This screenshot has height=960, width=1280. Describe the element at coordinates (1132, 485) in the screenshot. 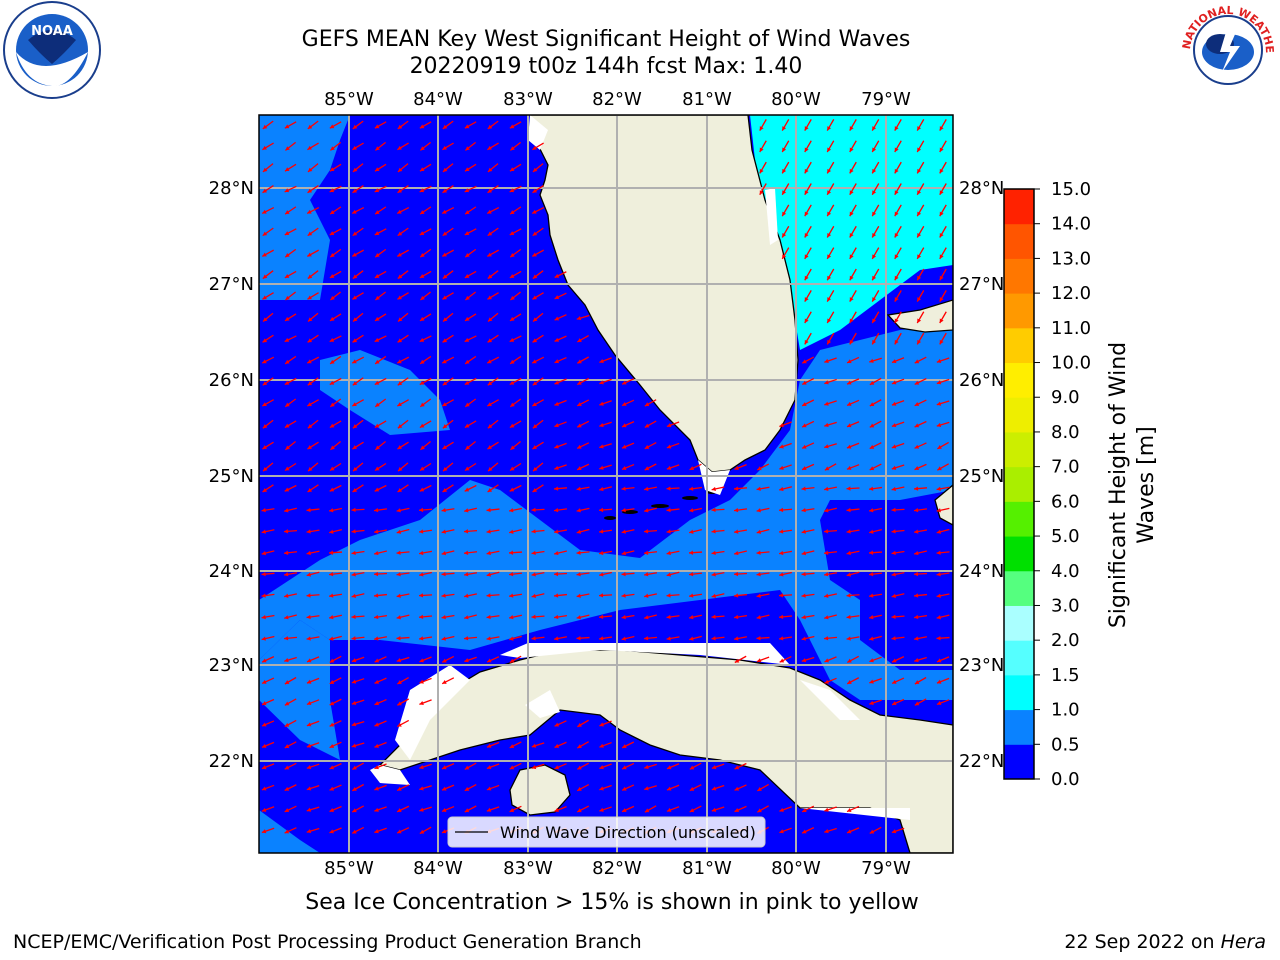

I see `colorbar-label: Significant Height of Wind Waves [m]` at that location.